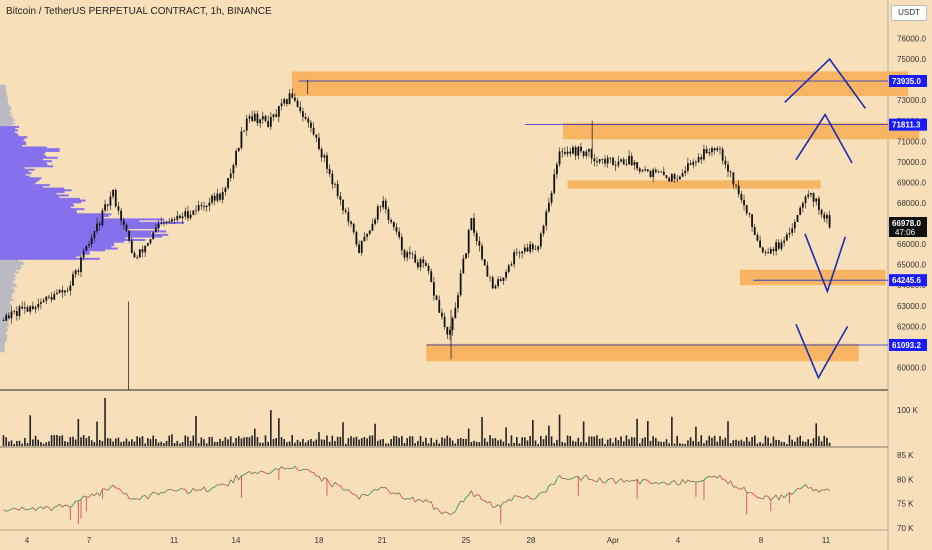  I want to click on currency-unit-button: USDT, so click(909, 13).